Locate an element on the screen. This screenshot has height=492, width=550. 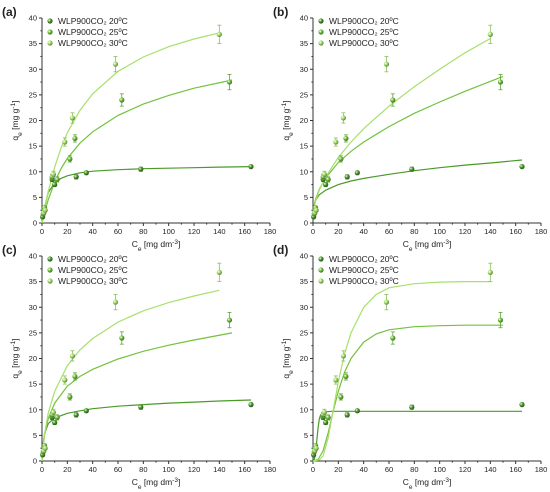
y-axis-title-unit: [mg g is located at coordinates (15, 120).